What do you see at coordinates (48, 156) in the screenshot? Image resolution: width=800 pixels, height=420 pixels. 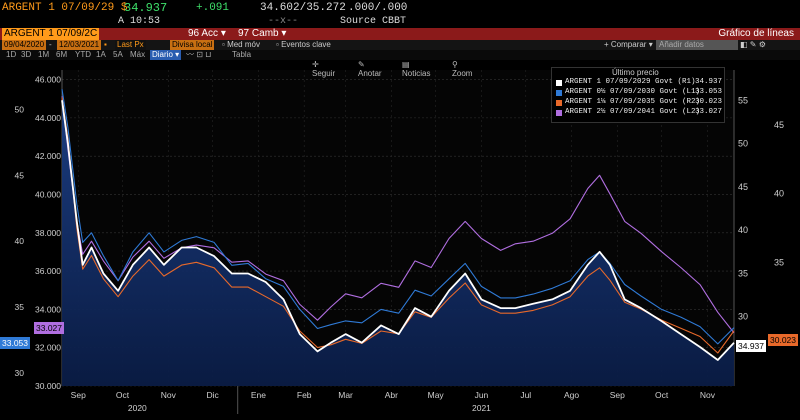 I see `y-tick-left-outer: 42.000` at bounding box center [48, 156].